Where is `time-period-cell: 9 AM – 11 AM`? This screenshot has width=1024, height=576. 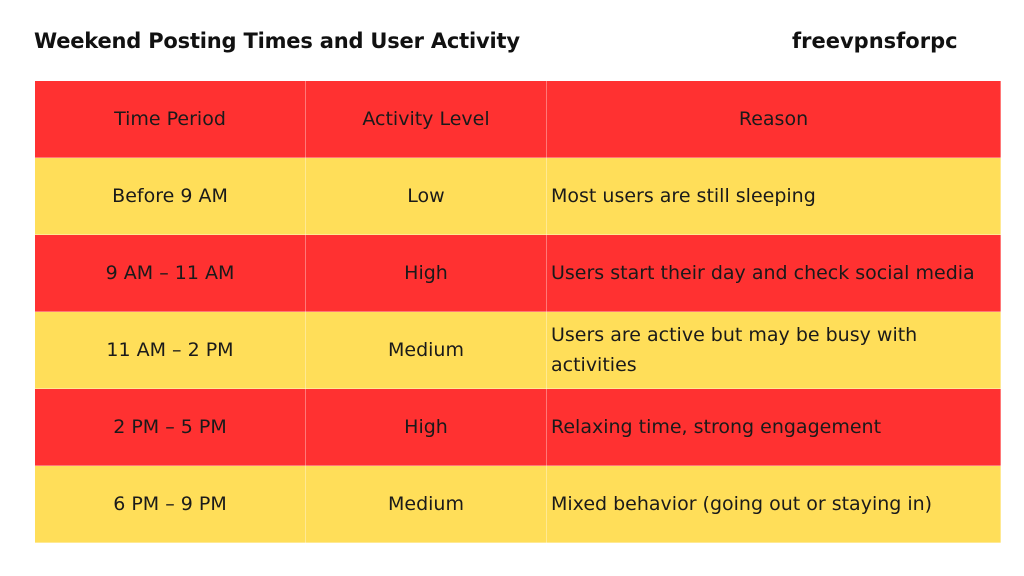
time-period-cell: 9 AM – 11 AM is located at coordinates (170, 273).